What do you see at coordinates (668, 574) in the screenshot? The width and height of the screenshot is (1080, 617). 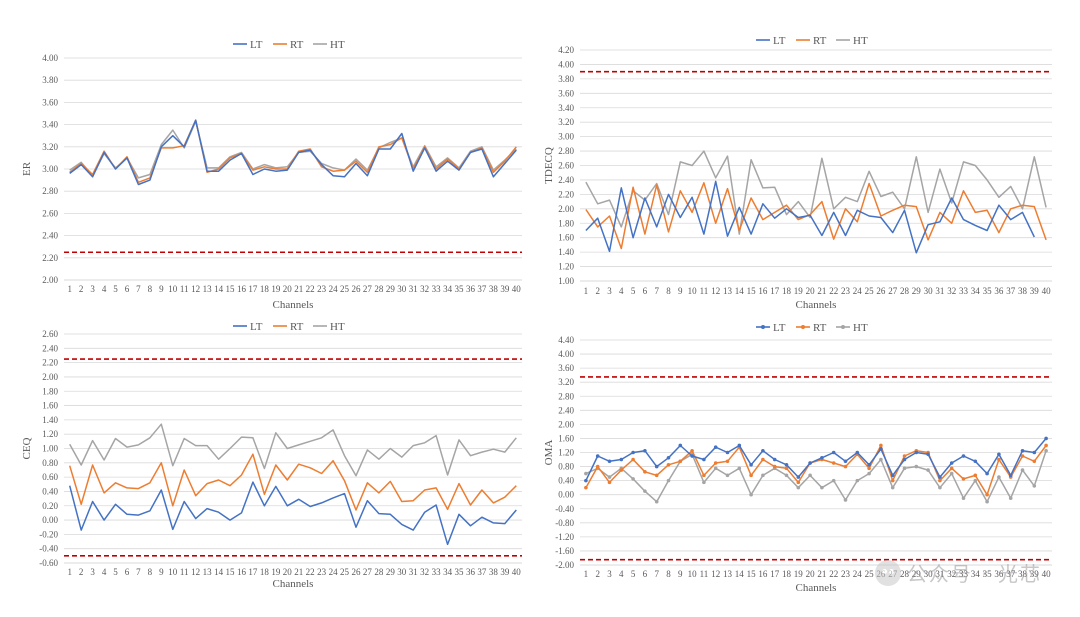 I see `x-tick-label: 8` at bounding box center [668, 574].